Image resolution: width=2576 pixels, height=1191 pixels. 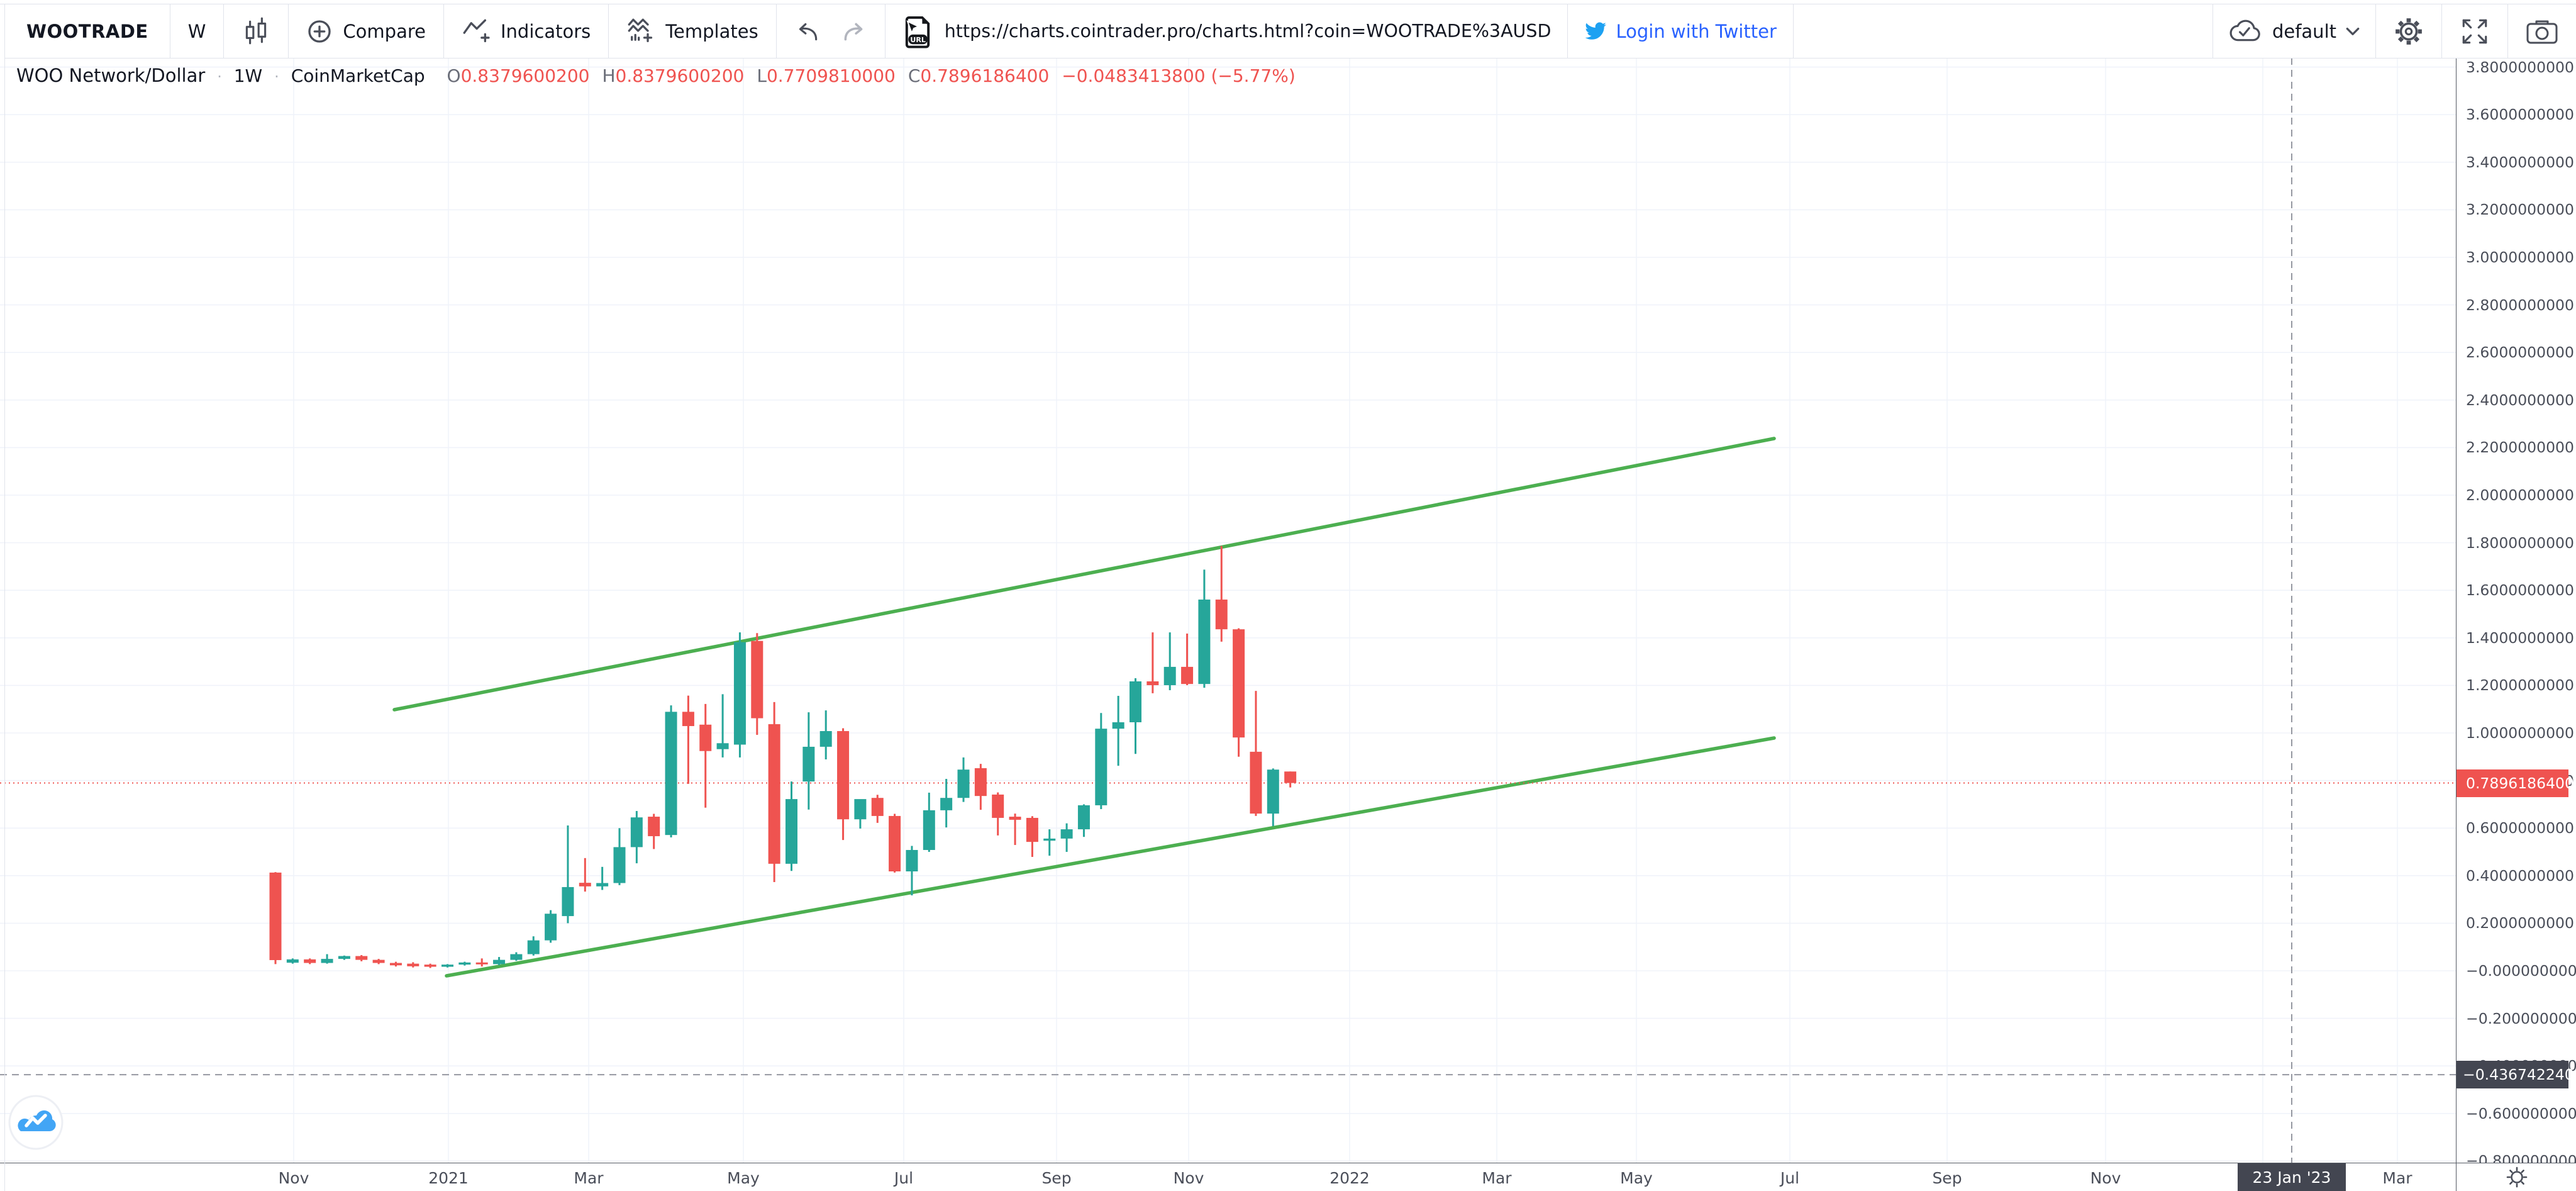 I want to click on top-toolbar: WOOTRADE W Compare, so click(x=1290, y=31).